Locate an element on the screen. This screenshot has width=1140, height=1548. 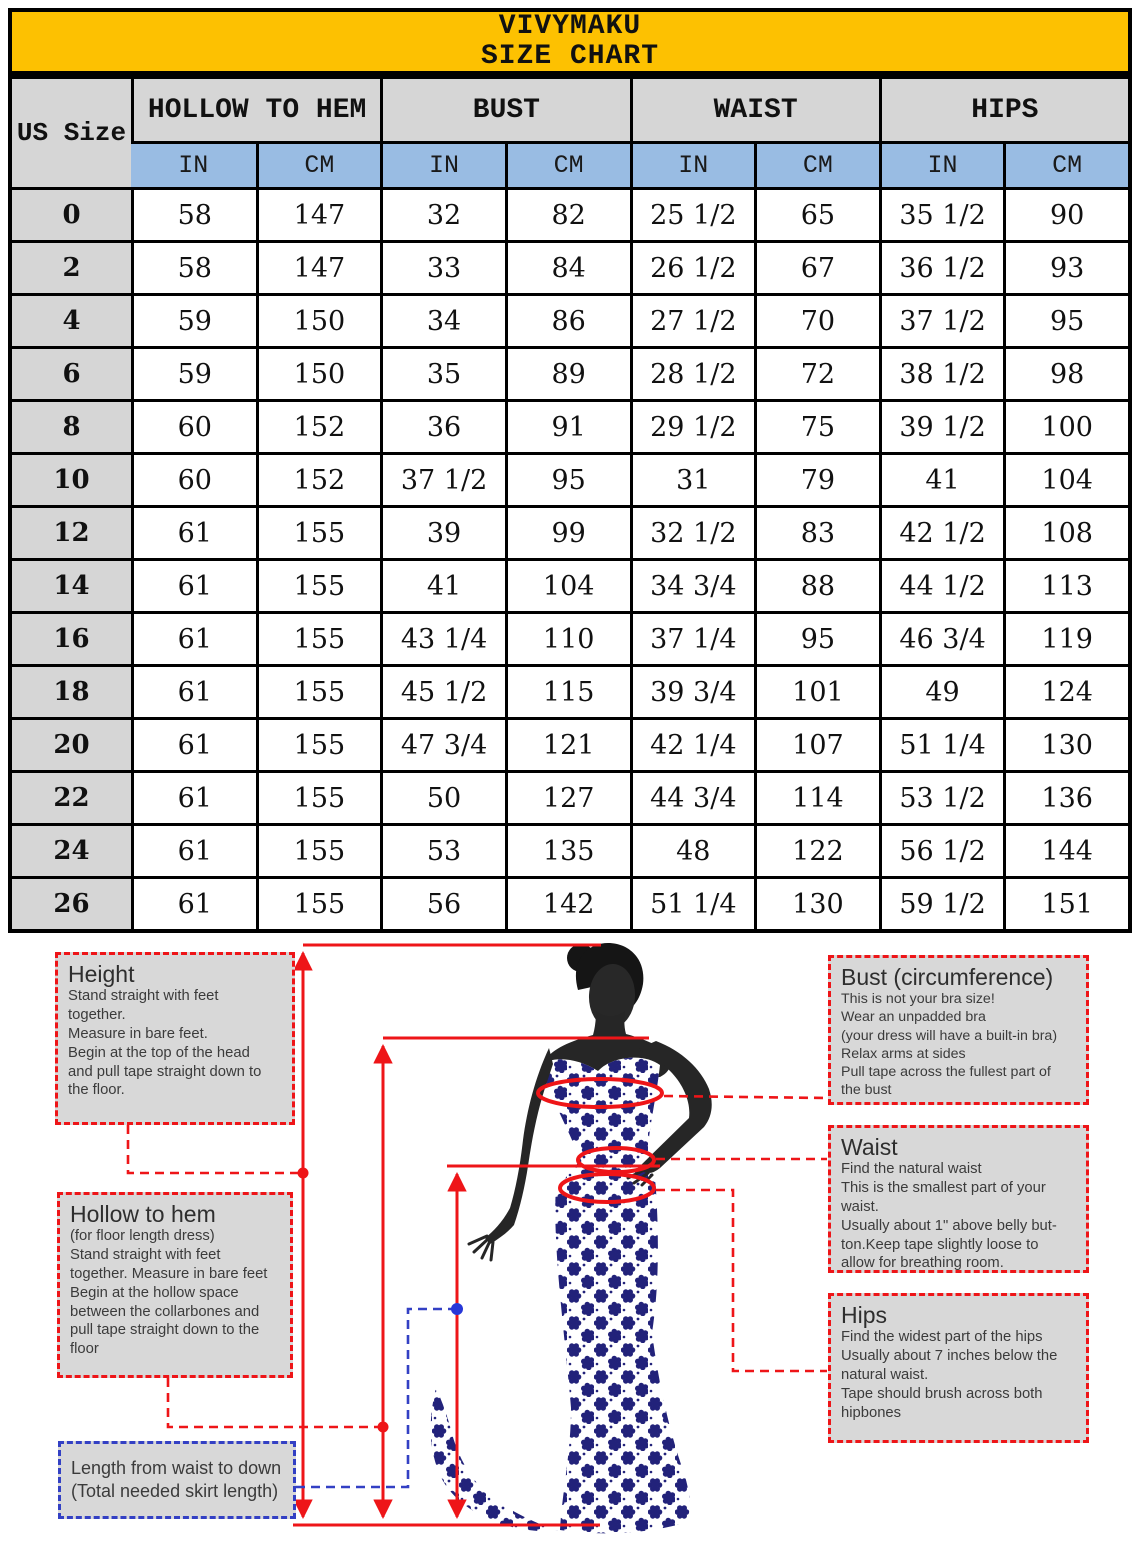
col-group-hips: HIPS is located at coordinates (1003, 110).